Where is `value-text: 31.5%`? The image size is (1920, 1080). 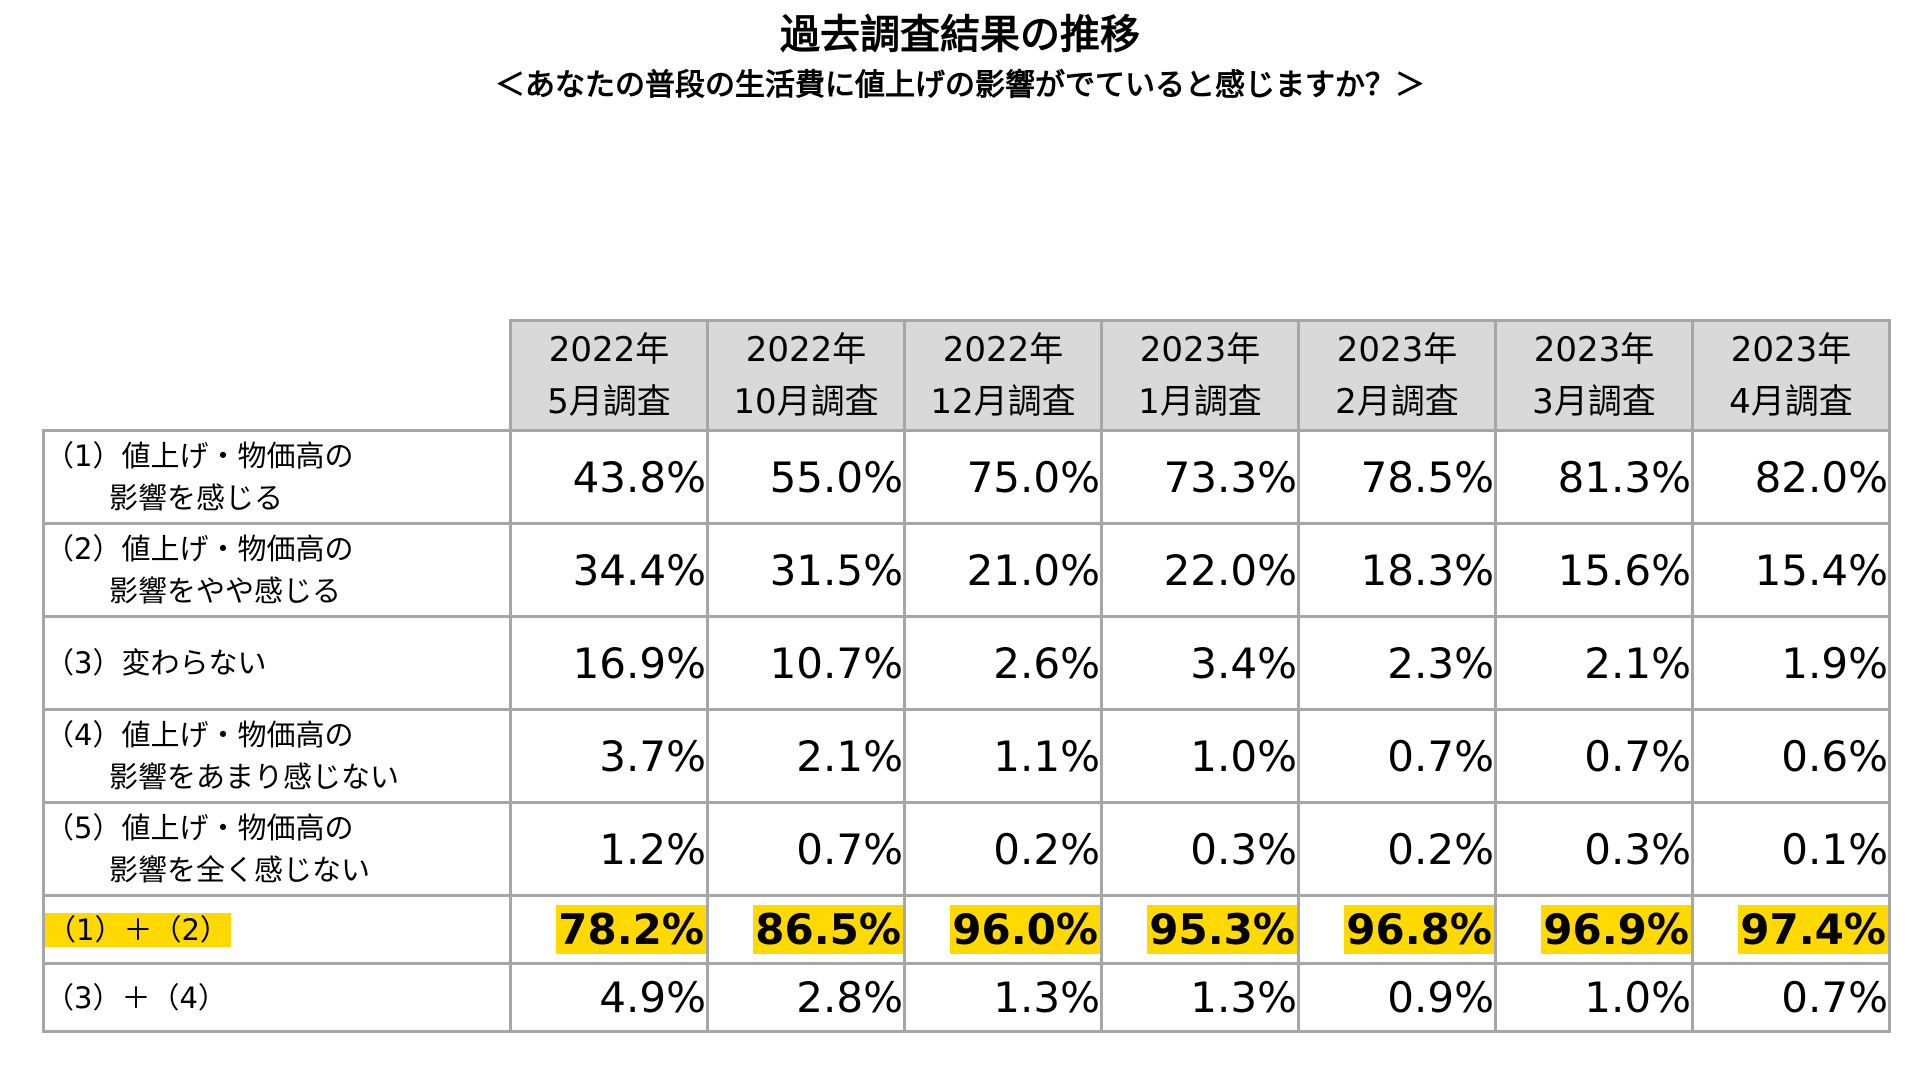 value-text: 31.5% is located at coordinates (836, 570).